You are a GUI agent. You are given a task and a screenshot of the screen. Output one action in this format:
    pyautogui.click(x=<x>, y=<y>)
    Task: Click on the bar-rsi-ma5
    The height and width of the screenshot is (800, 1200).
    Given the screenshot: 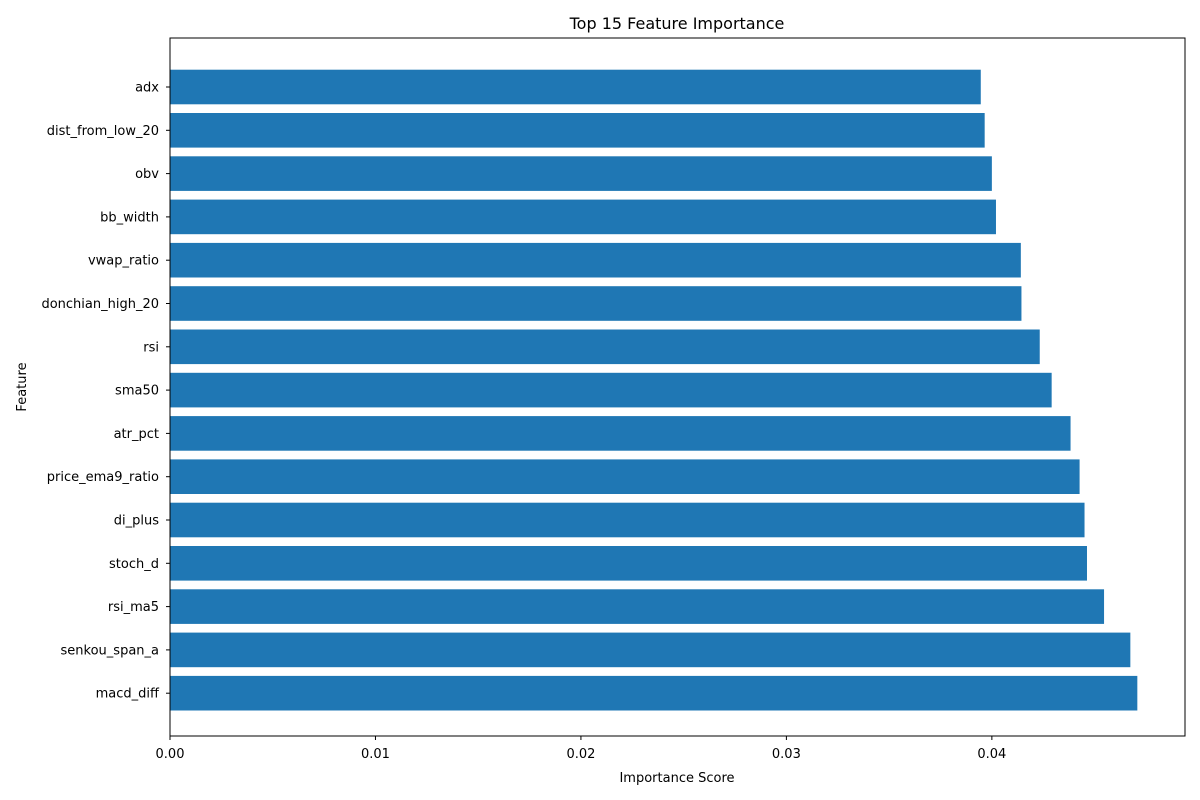 What is the action you would take?
    pyautogui.click(x=637, y=606)
    